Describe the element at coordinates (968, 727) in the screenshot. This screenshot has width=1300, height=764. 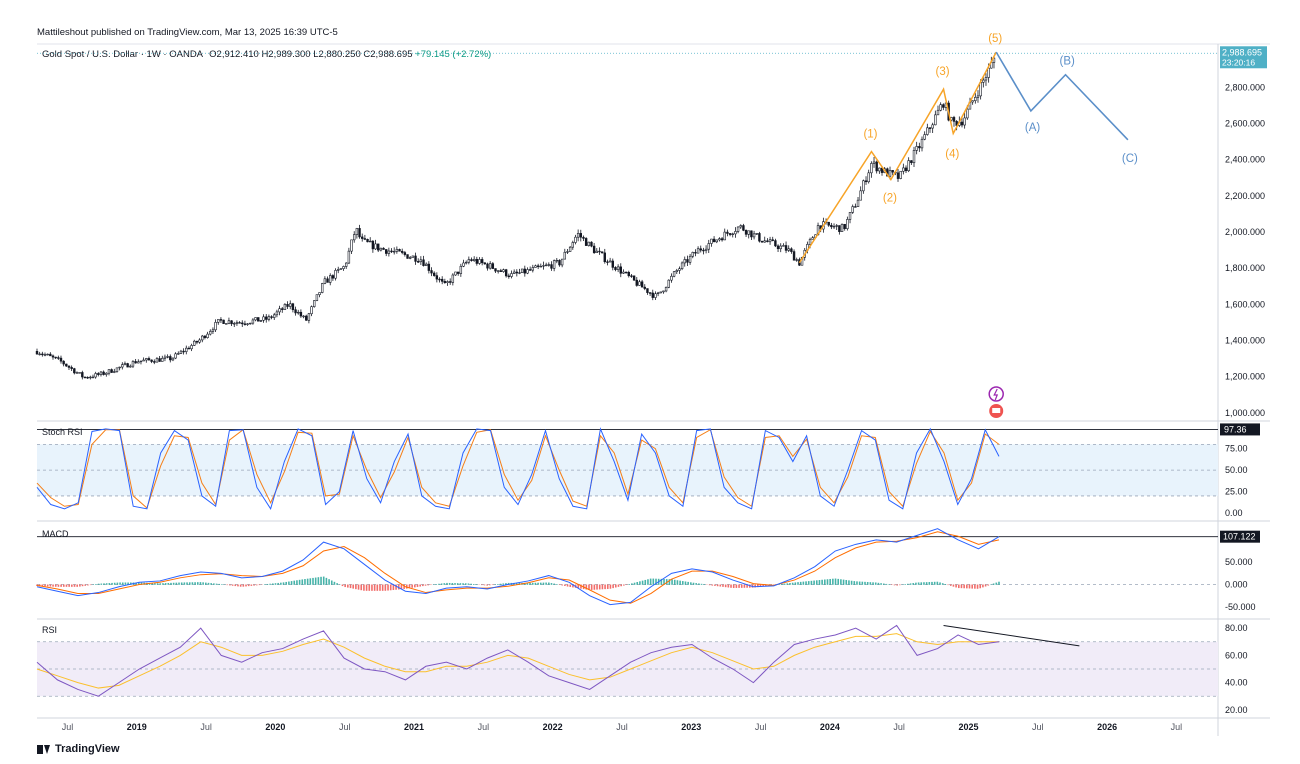
I see `time-tick-label: 2025` at that location.